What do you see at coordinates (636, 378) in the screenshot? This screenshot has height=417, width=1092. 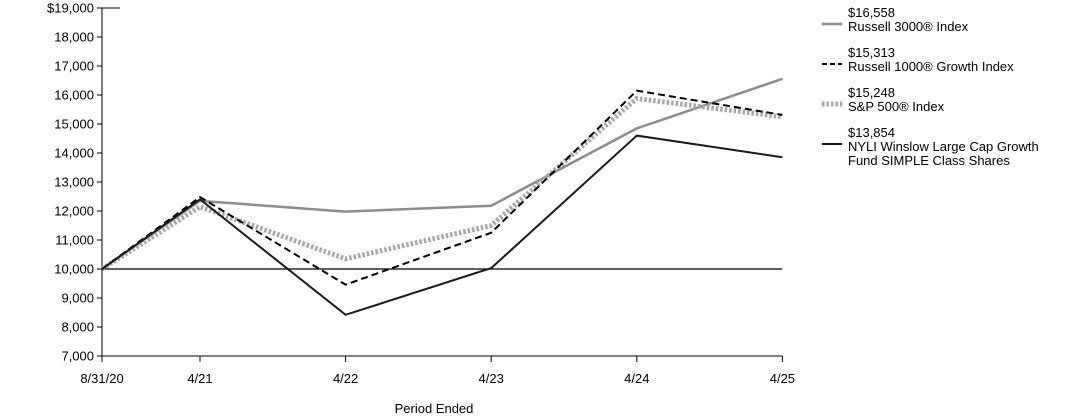 I see `x-tick-label: 4/24` at bounding box center [636, 378].